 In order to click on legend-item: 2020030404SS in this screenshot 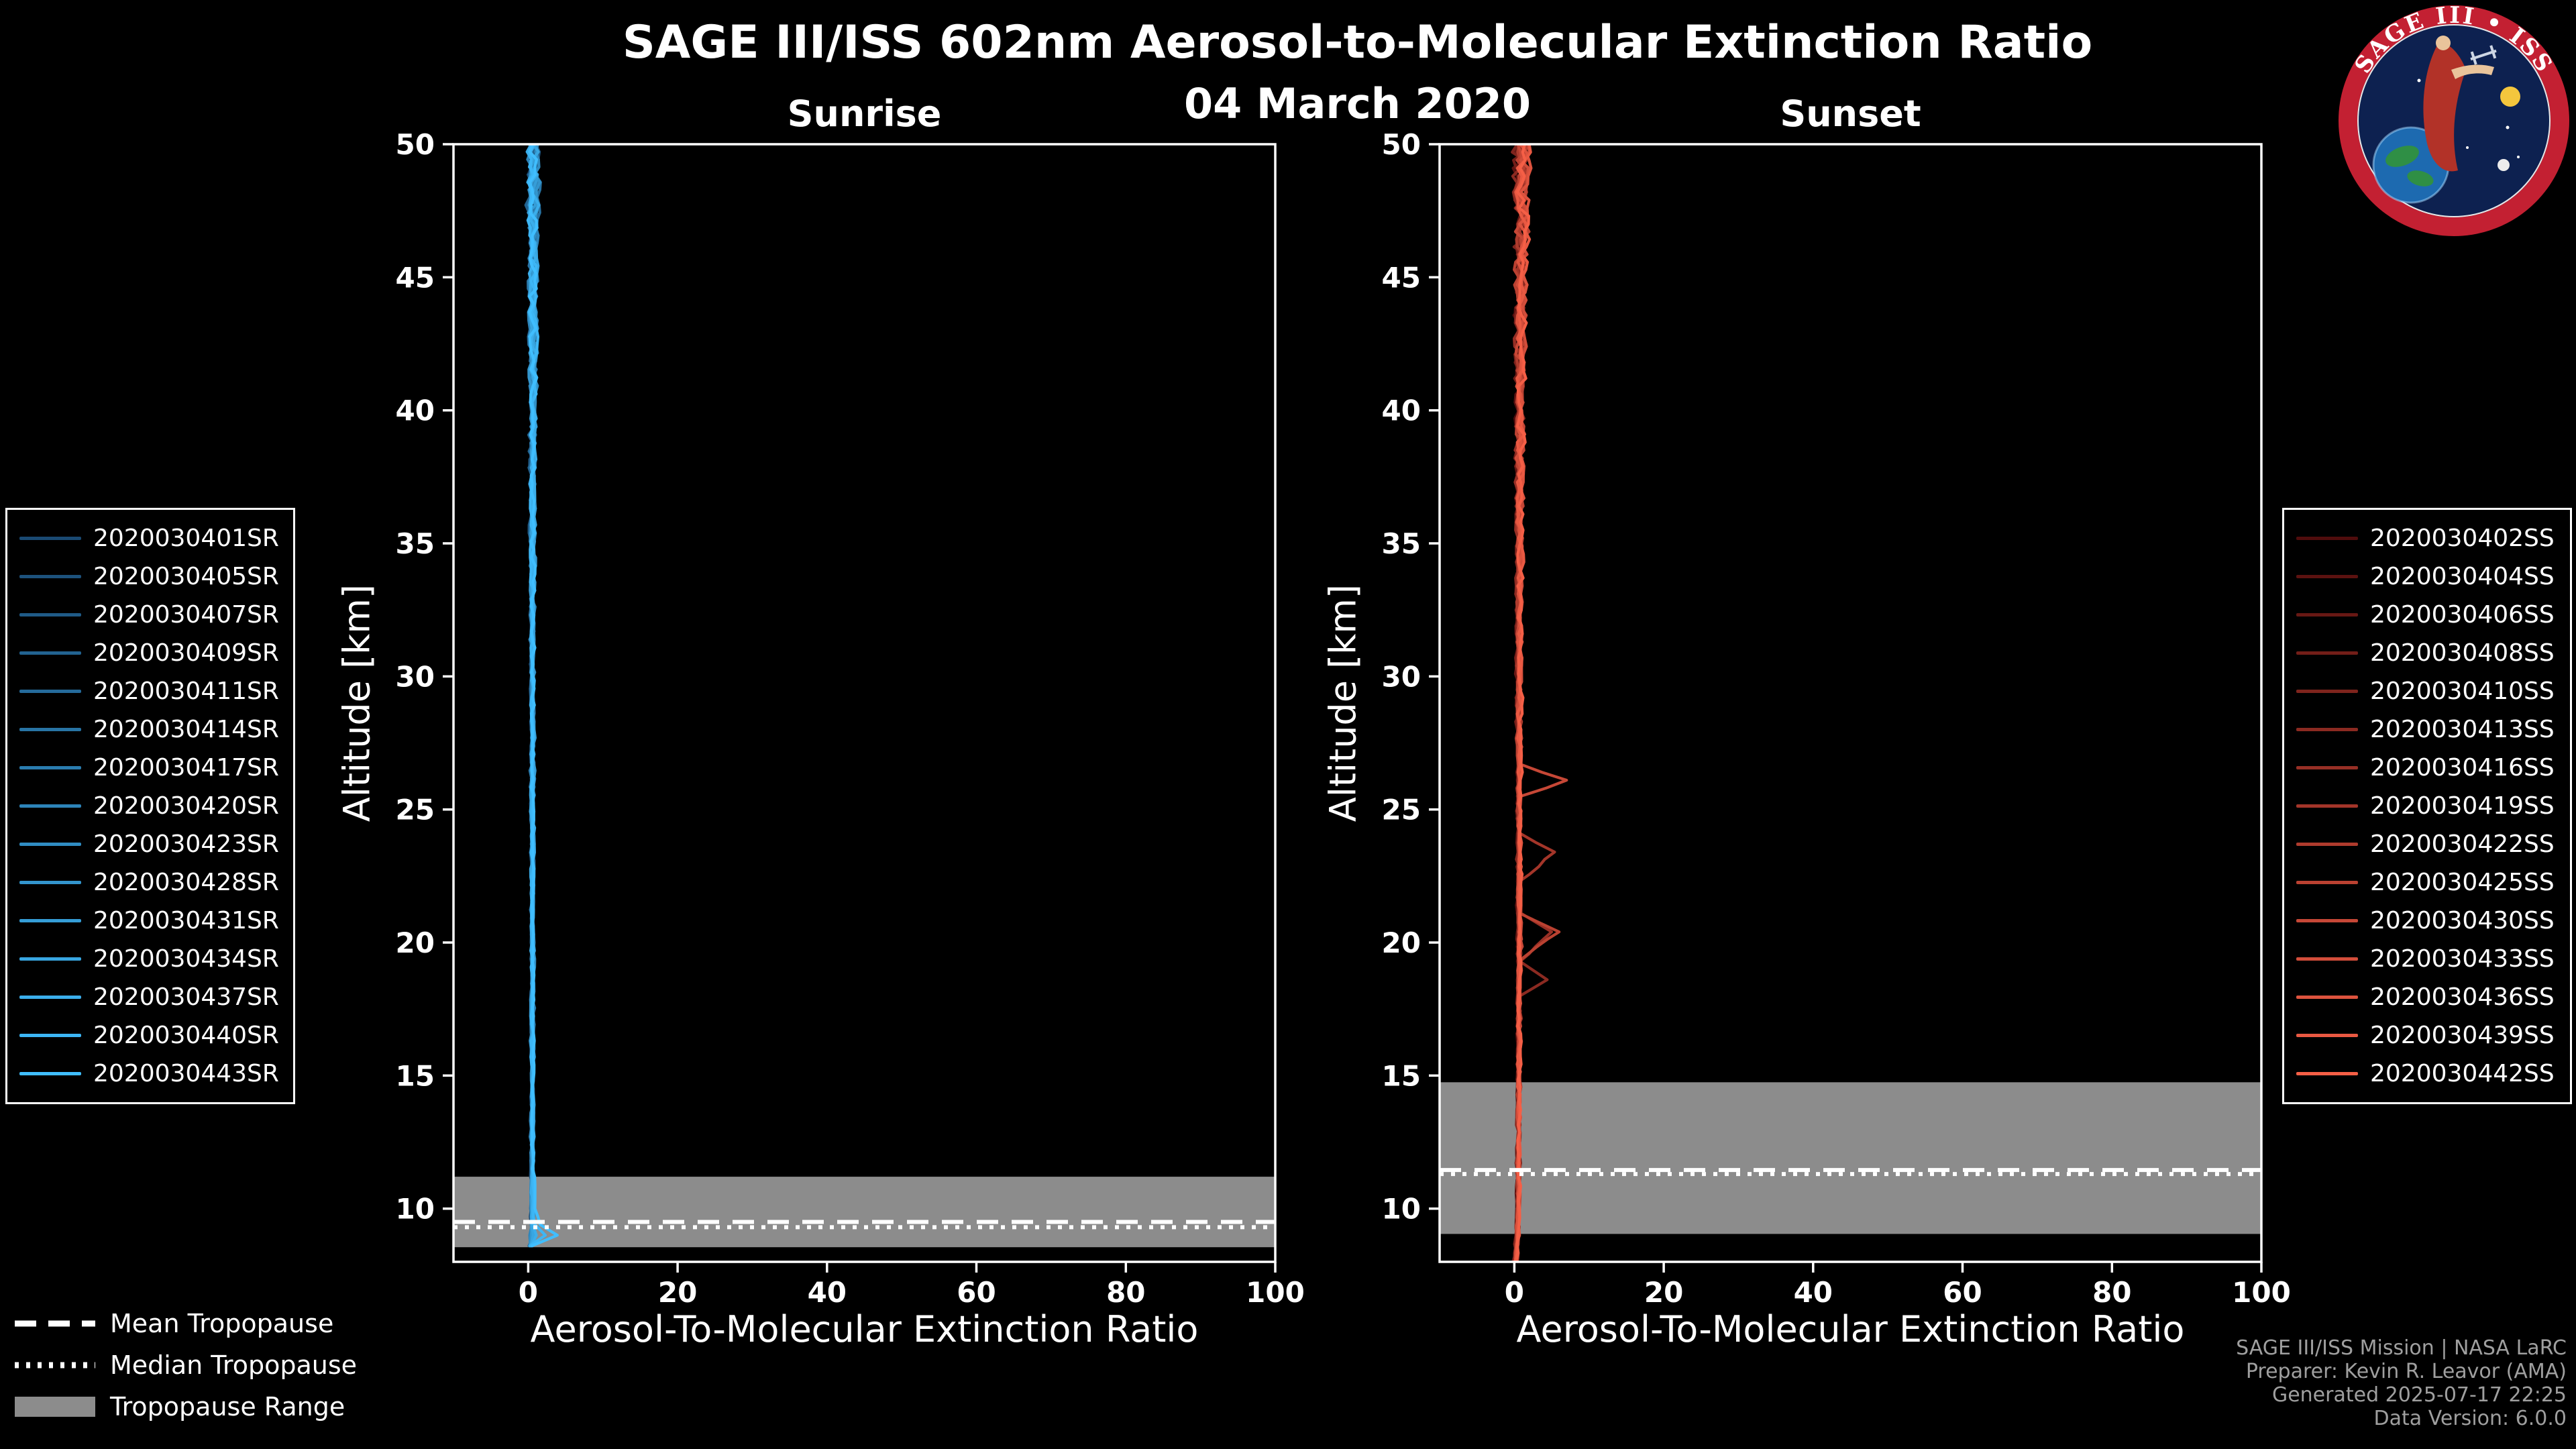, I will do `click(2433, 576)`.